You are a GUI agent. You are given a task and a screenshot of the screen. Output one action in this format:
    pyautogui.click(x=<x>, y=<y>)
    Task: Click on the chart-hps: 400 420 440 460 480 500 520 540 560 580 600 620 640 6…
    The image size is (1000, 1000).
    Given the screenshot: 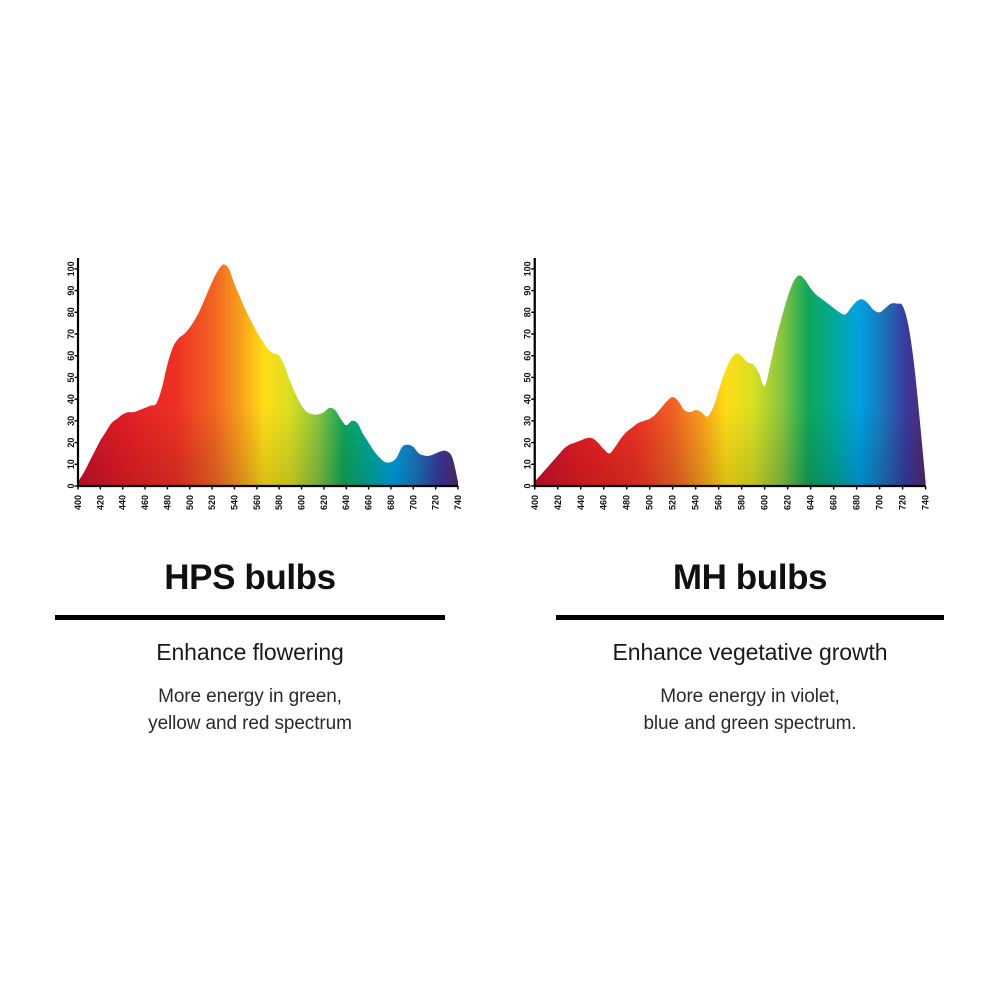 What is the action you would take?
    pyautogui.click(x=262, y=392)
    